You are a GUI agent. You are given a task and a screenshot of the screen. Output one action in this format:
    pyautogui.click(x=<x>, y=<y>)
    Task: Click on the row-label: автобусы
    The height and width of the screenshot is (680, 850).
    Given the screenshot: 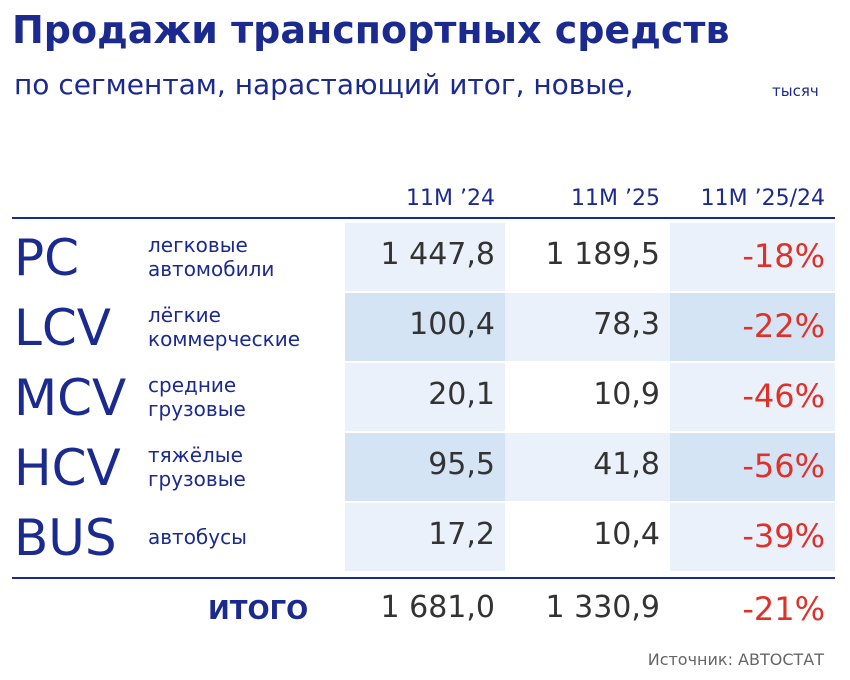 What is the action you would take?
    pyautogui.click(x=197, y=537)
    